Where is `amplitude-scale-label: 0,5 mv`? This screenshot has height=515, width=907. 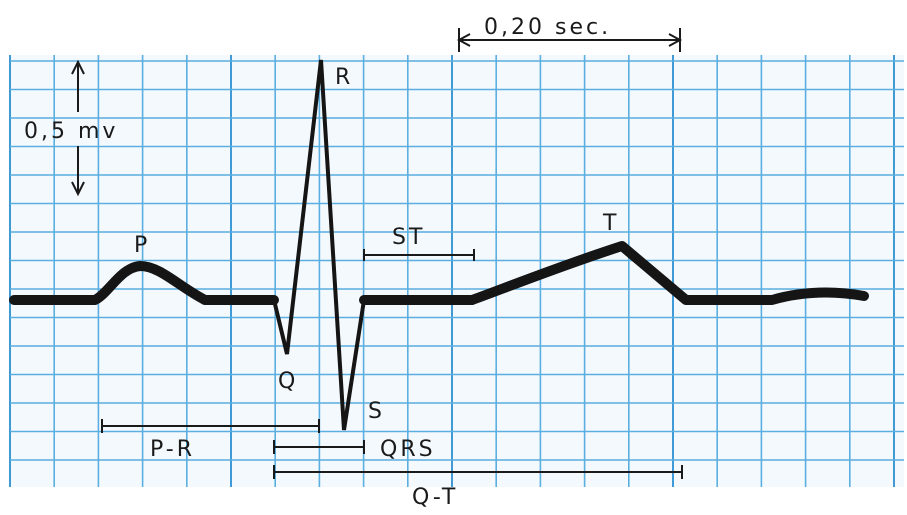 amplitude-scale-label: 0,5 mv is located at coordinates (71, 131).